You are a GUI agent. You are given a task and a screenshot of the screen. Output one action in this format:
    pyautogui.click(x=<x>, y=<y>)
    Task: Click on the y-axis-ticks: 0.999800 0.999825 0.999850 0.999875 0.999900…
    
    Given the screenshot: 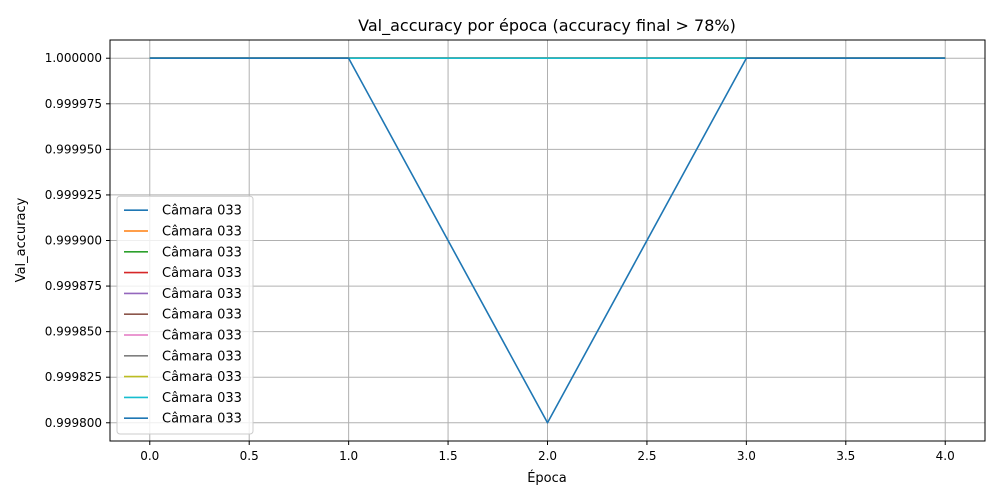 What is the action you would take?
    pyautogui.click(x=77, y=240)
    